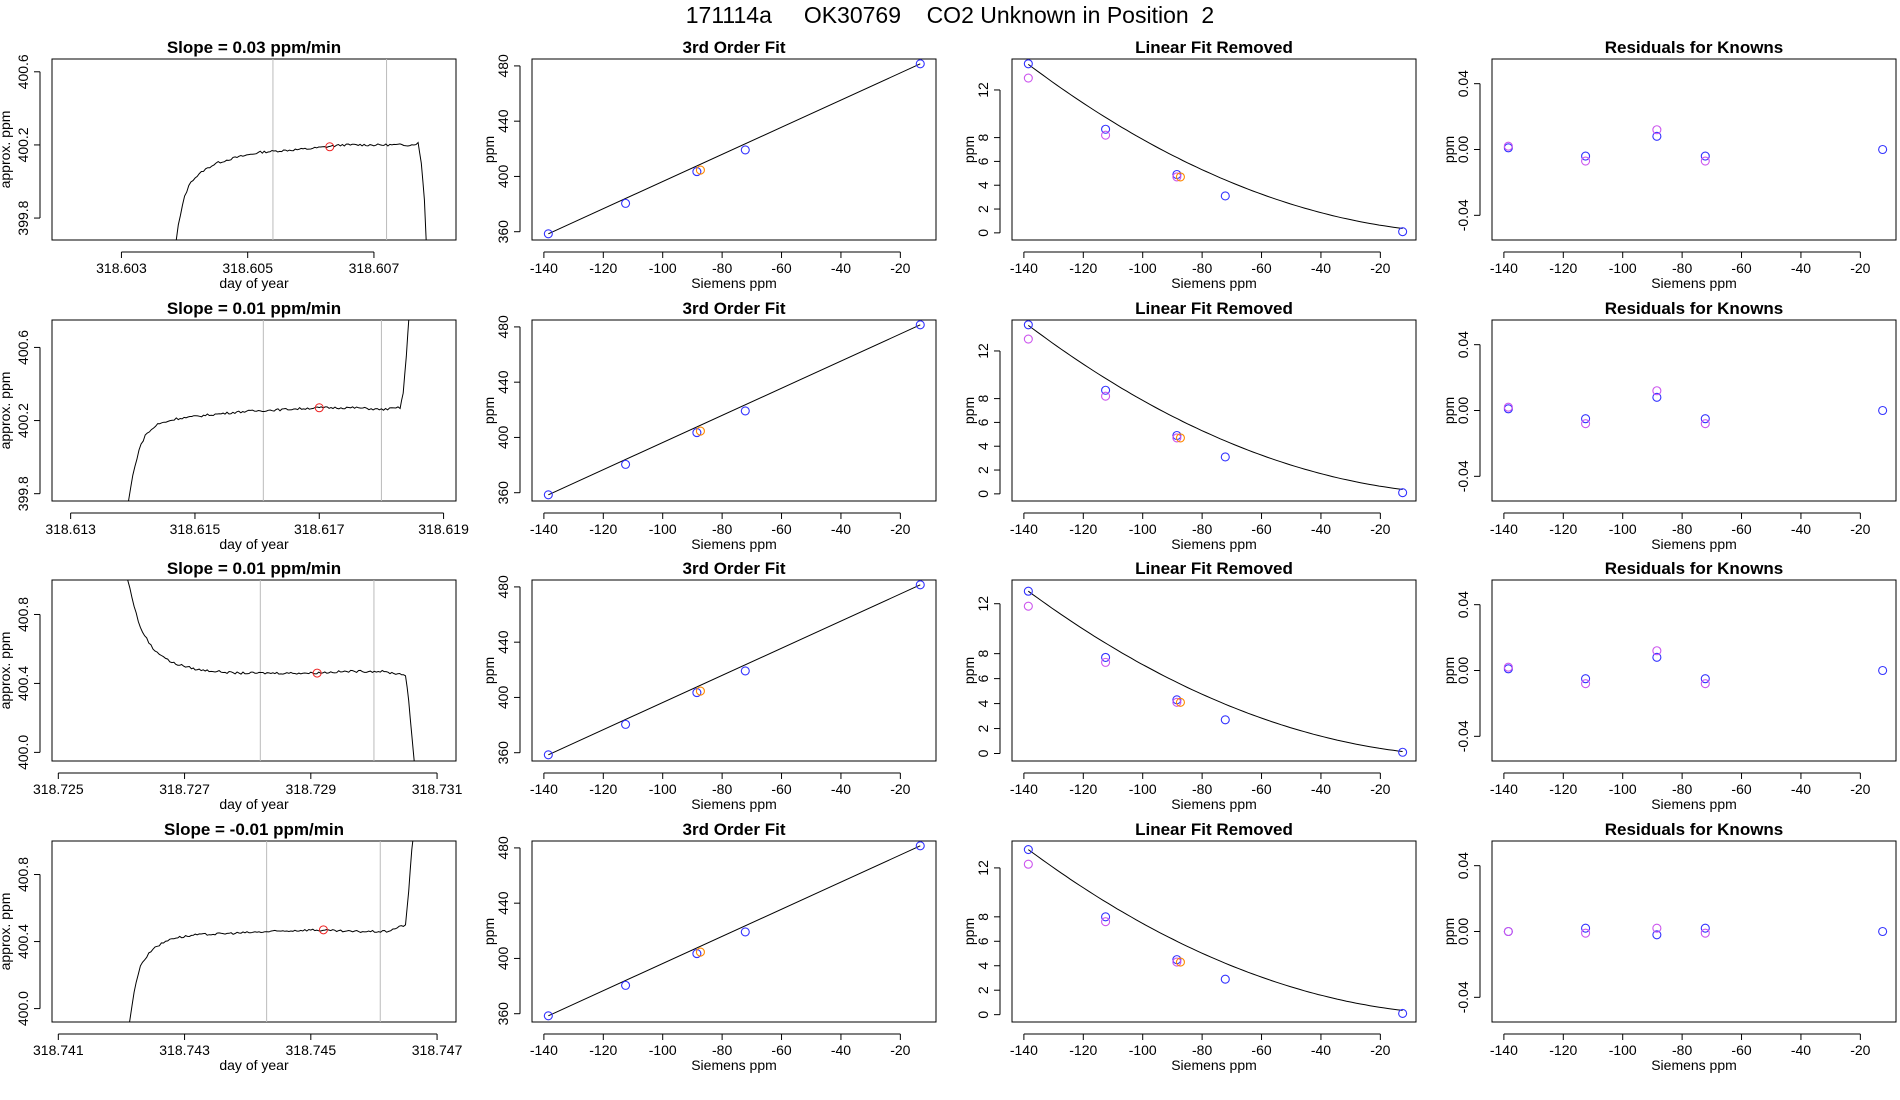  Describe the element at coordinates (121, 268) in the screenshot. I see `x-tick-label: 318.603` at that location.